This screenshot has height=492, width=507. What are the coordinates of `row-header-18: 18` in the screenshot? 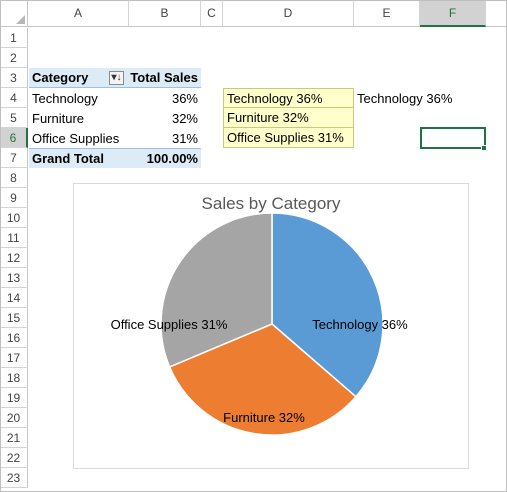 It's located at (14, 378).